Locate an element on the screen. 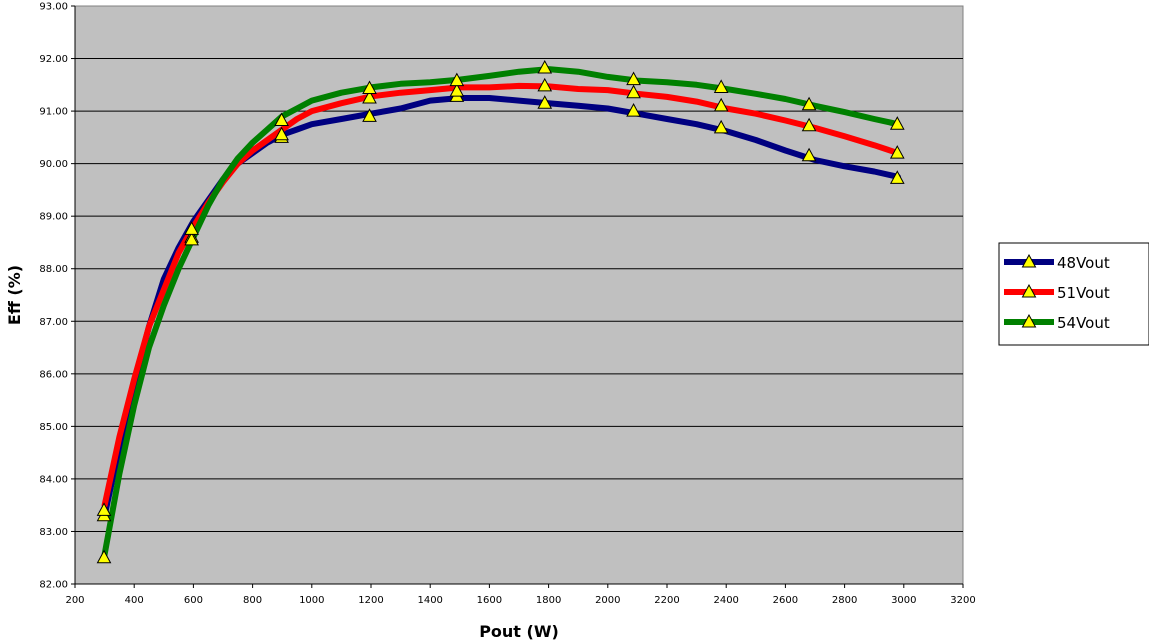 The height and width of the screenshot is (644, 1149). y-tick-label: 93.00 is located at coordinates (53, 7).